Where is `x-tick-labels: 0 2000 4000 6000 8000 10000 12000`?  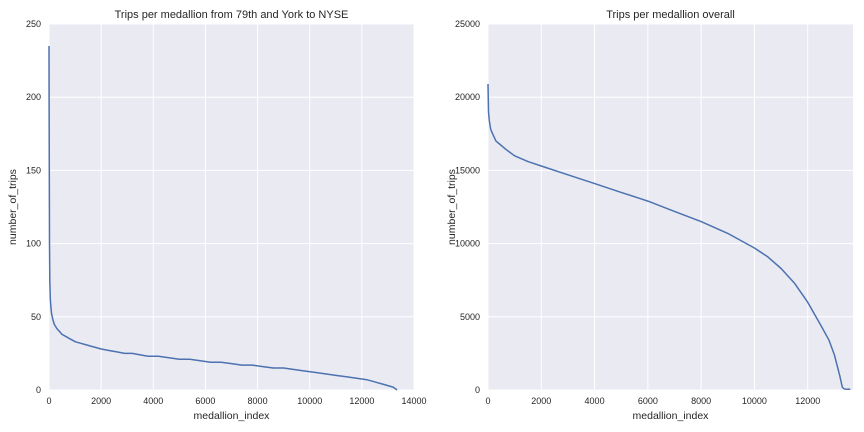
x-tick-labels: 0 2000 4000 6000 8000 10000 12000 is located at coordinates (652, 401).